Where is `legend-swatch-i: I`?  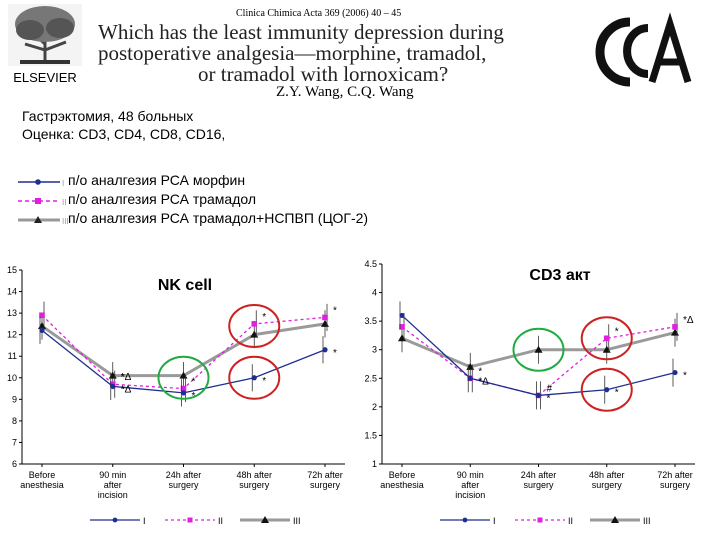
legend-swatch-i: I is located at coordinates (41, 183).